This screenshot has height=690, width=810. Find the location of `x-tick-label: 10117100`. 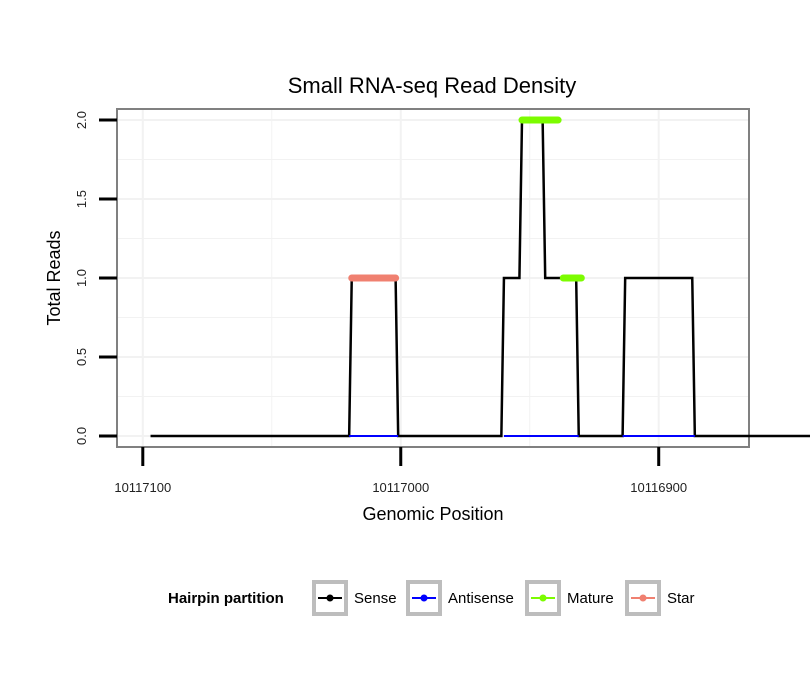

x-tick-label: 10117100 is located at coordinates (142, 487).